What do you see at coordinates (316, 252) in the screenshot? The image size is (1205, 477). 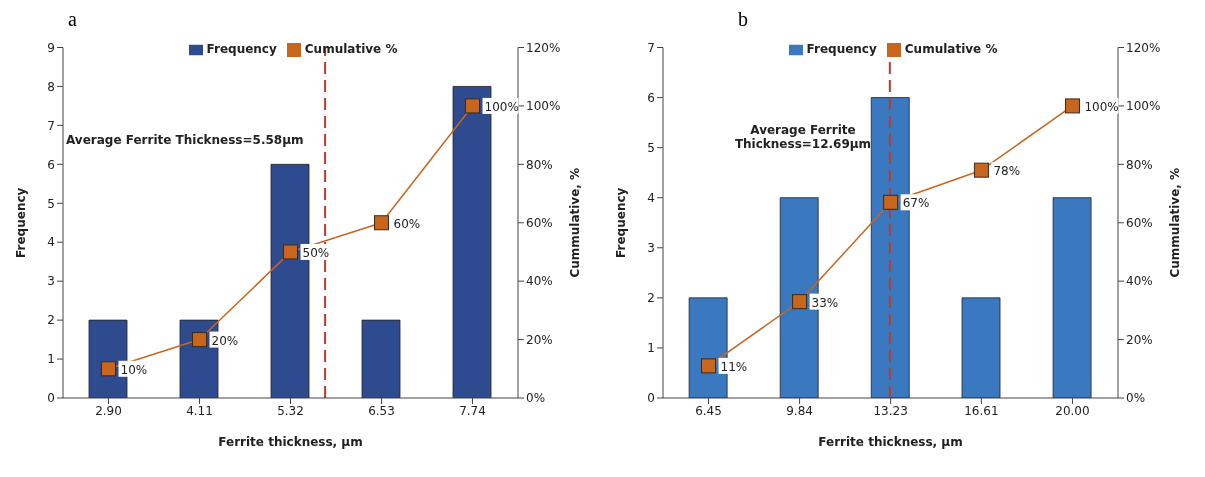 I see `data-label: 50%` at bounding box center [316, 252].